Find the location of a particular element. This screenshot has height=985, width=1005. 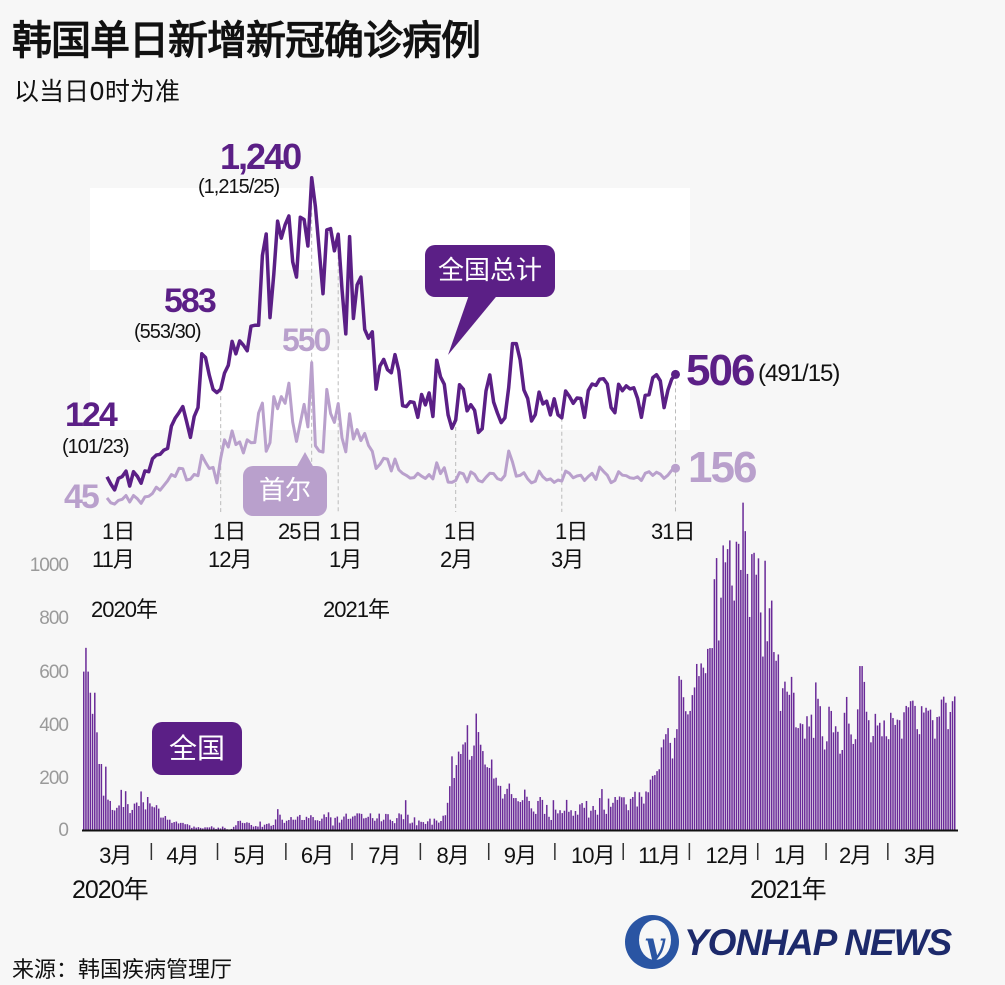

legend-national-total: 全国总计 is located at coordinates (490, 271).